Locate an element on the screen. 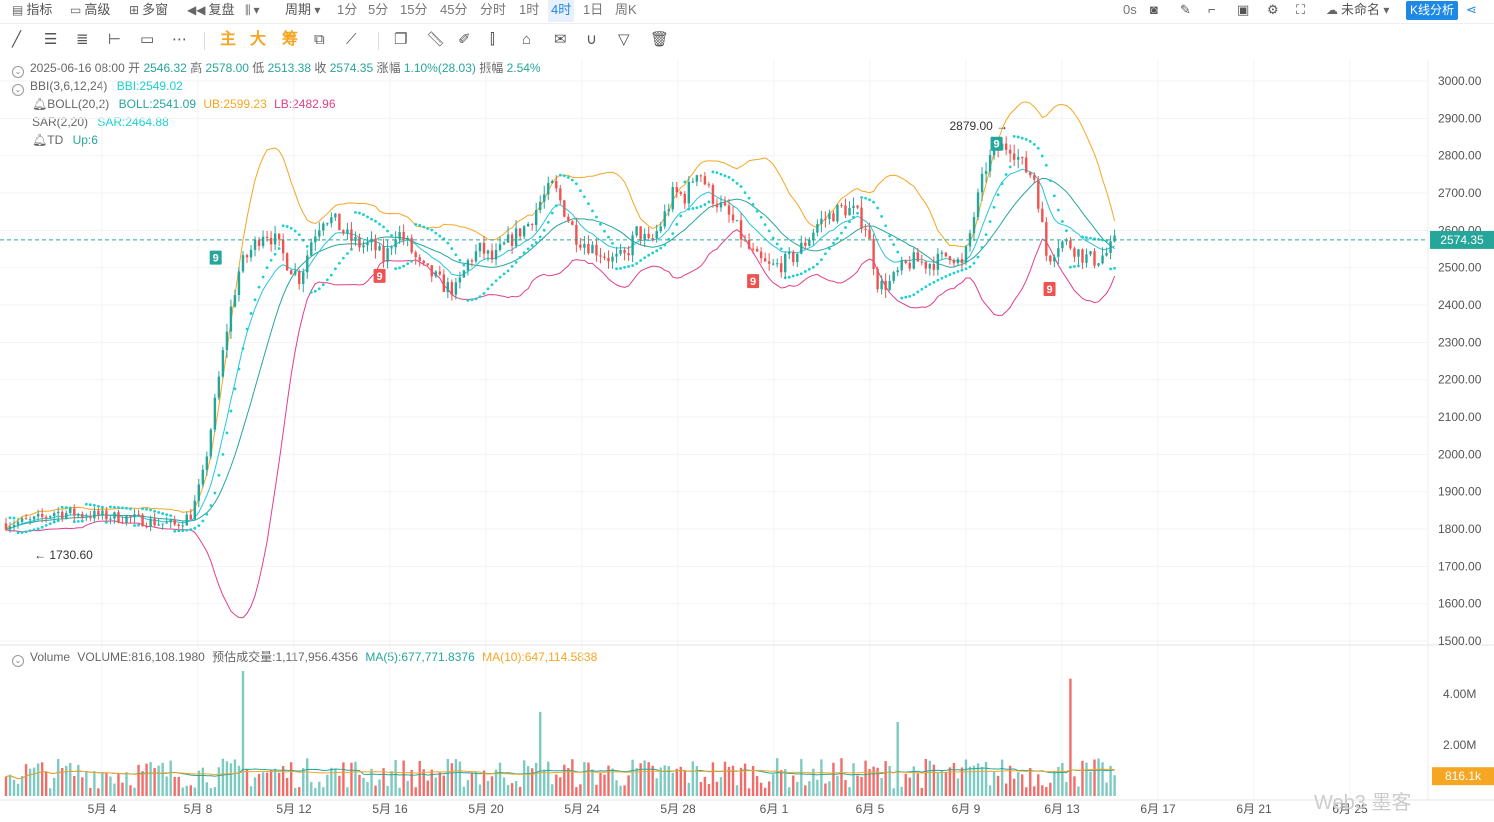 This screenshot has height=822, width=1494. time-tick-label: 6月 17 is located at coordinates (1158, 809).